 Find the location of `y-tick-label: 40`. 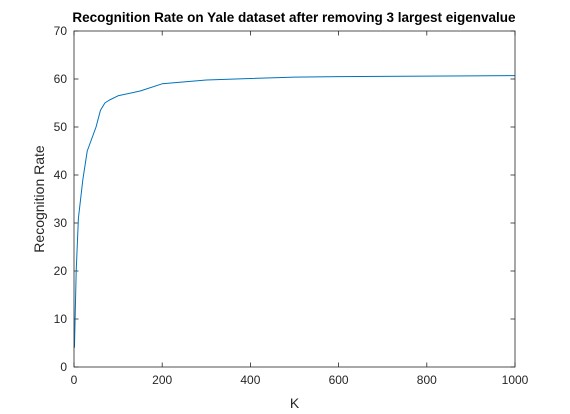

y-tick-label: 40 is located at coordinates (61, 175).